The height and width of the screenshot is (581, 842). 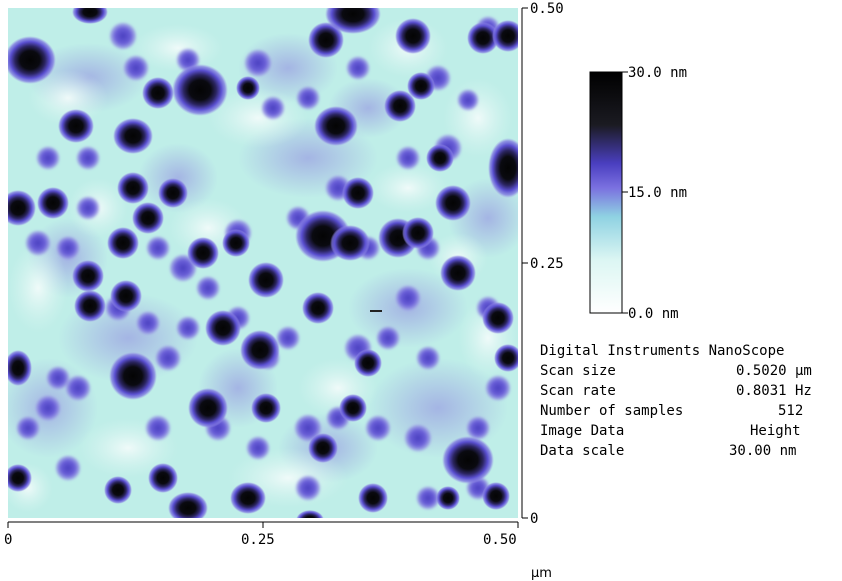 I want to click on haze-cluster, so click(x=178, y=178).